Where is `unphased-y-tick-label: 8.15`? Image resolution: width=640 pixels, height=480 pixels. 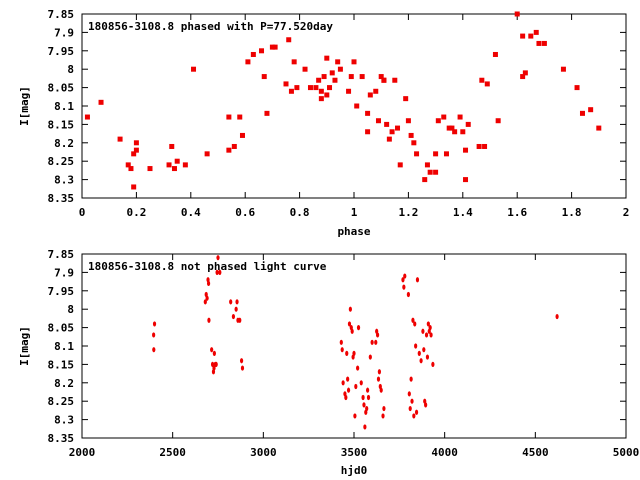 unphased-y-tick-label: 8.15 is located at coordinates (61, 364).